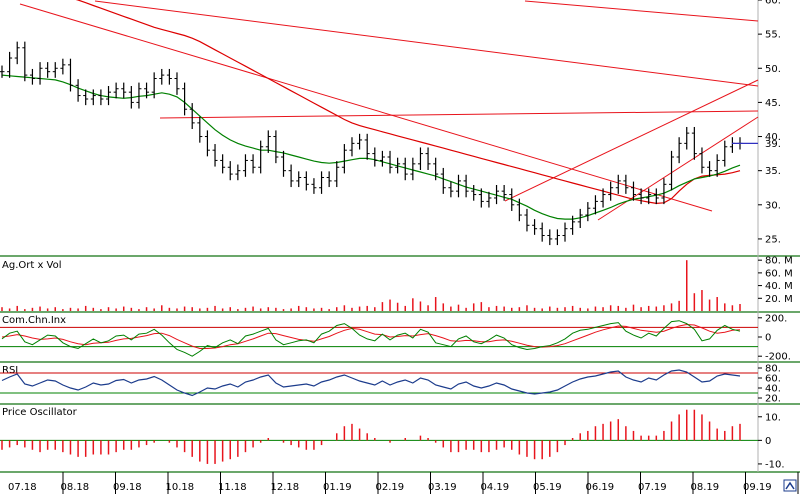 The height and width of the screenshot is (494, 800). I want to click on x-tick-label: 09.18, so click(127, 487).